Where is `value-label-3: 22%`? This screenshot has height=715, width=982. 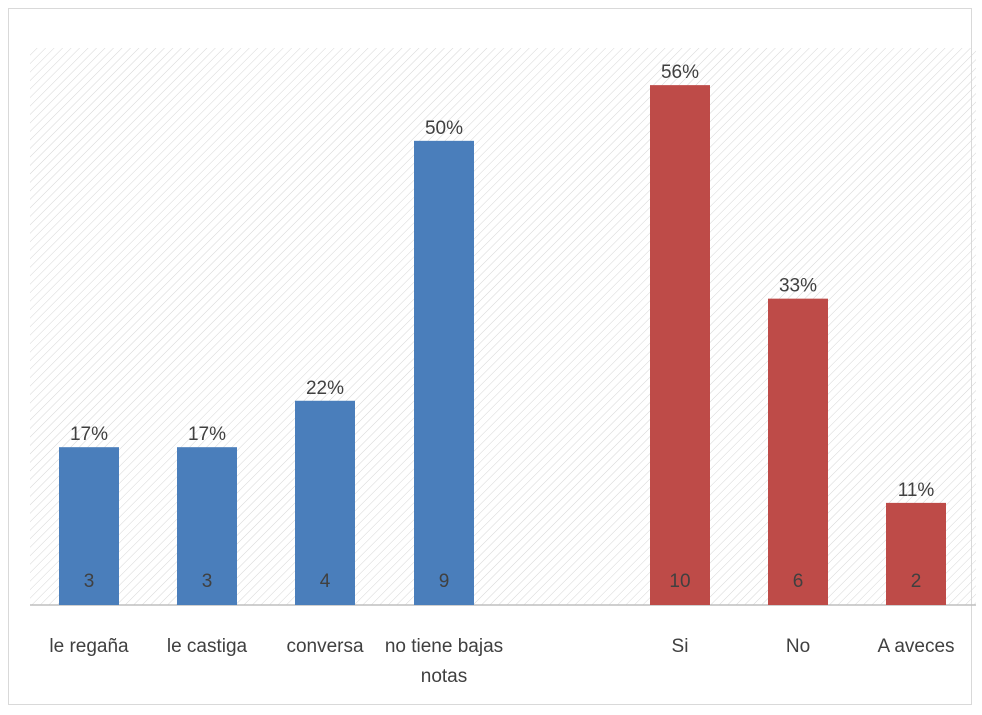
value-label-3: 22% is located at coordinates (325, 388).